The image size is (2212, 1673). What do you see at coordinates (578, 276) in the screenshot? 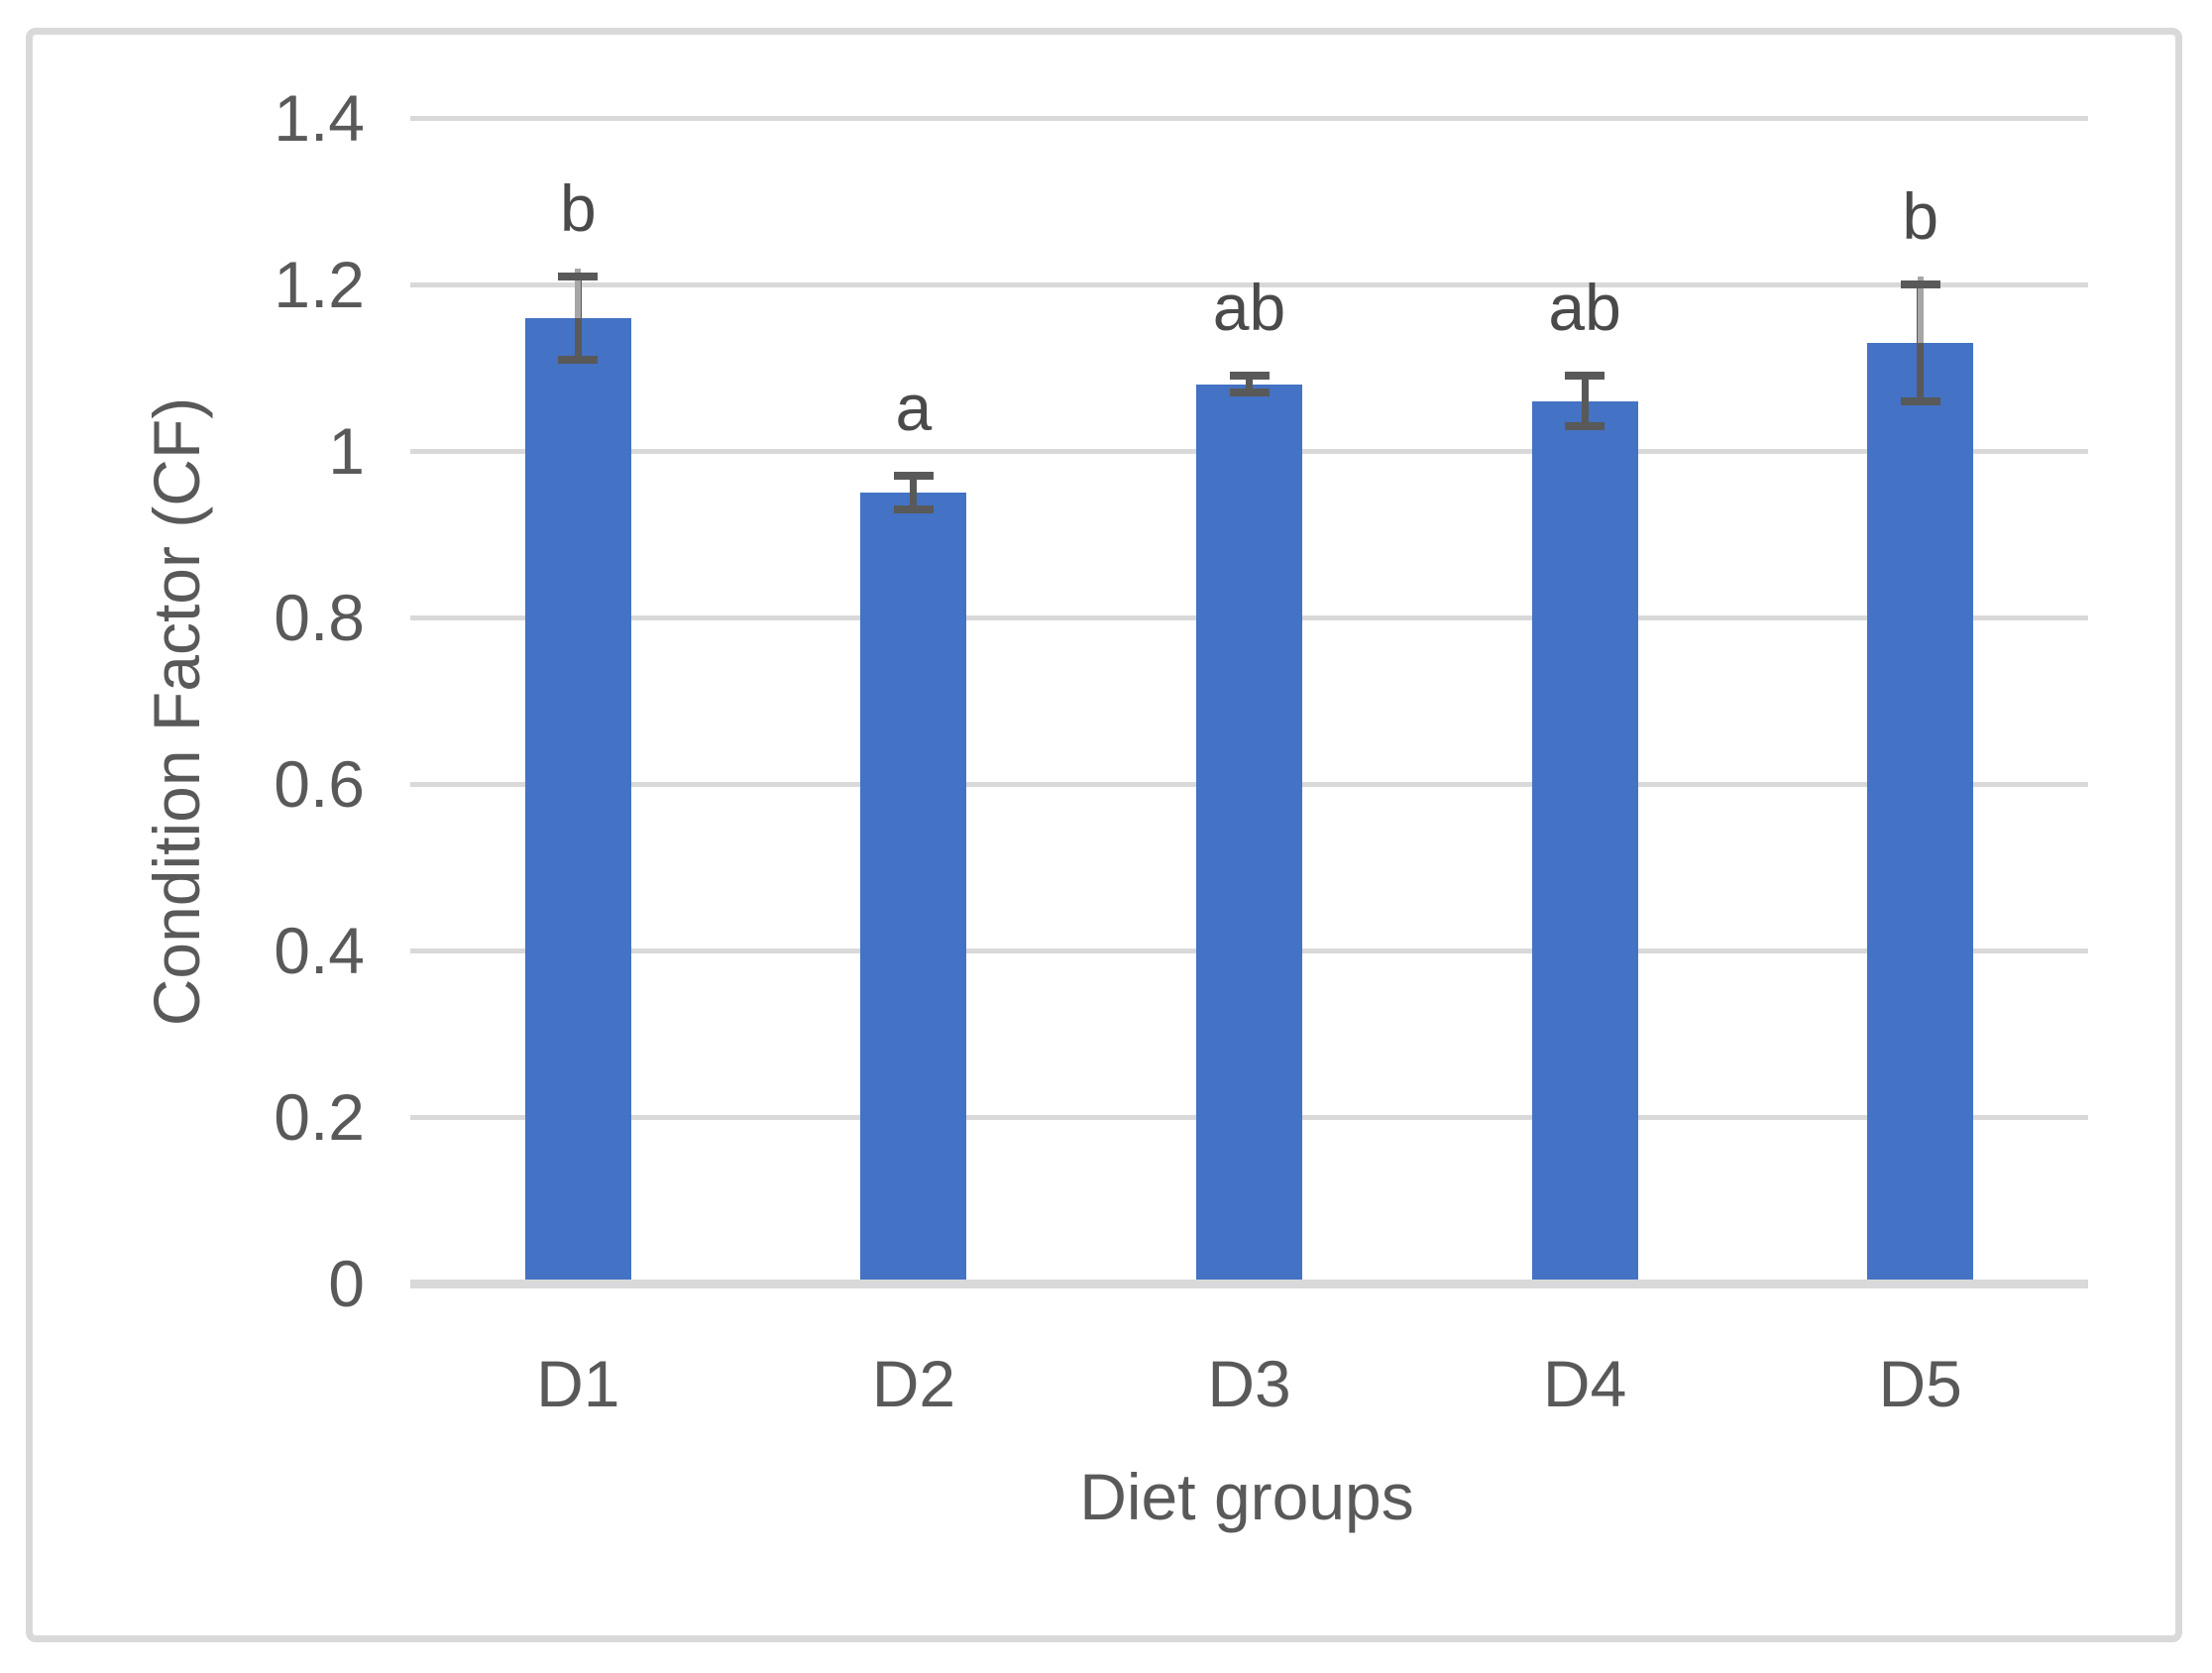
I see `error-cap-top-D1` at bounding box center [578, 276].